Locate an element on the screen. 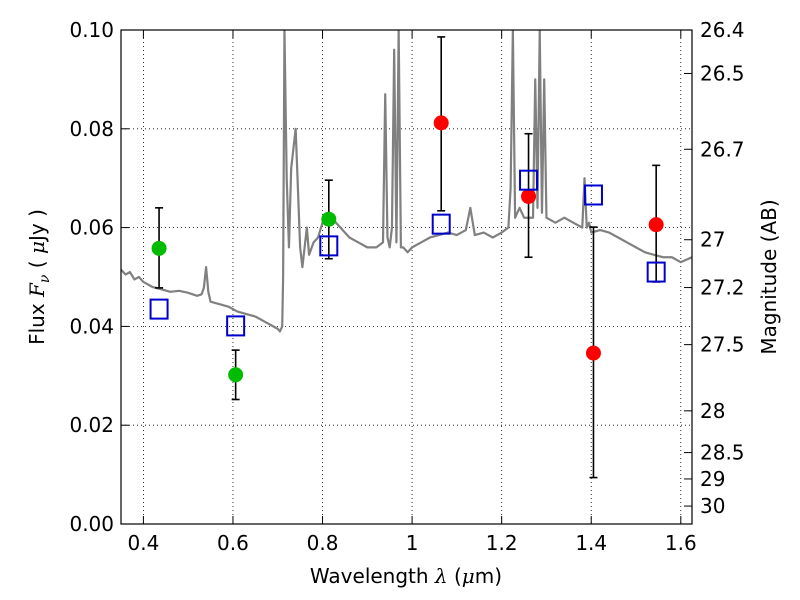 This screenshot has width=800, height=600. x-tick-label: 1.2 is located at coordinates (502, 543).